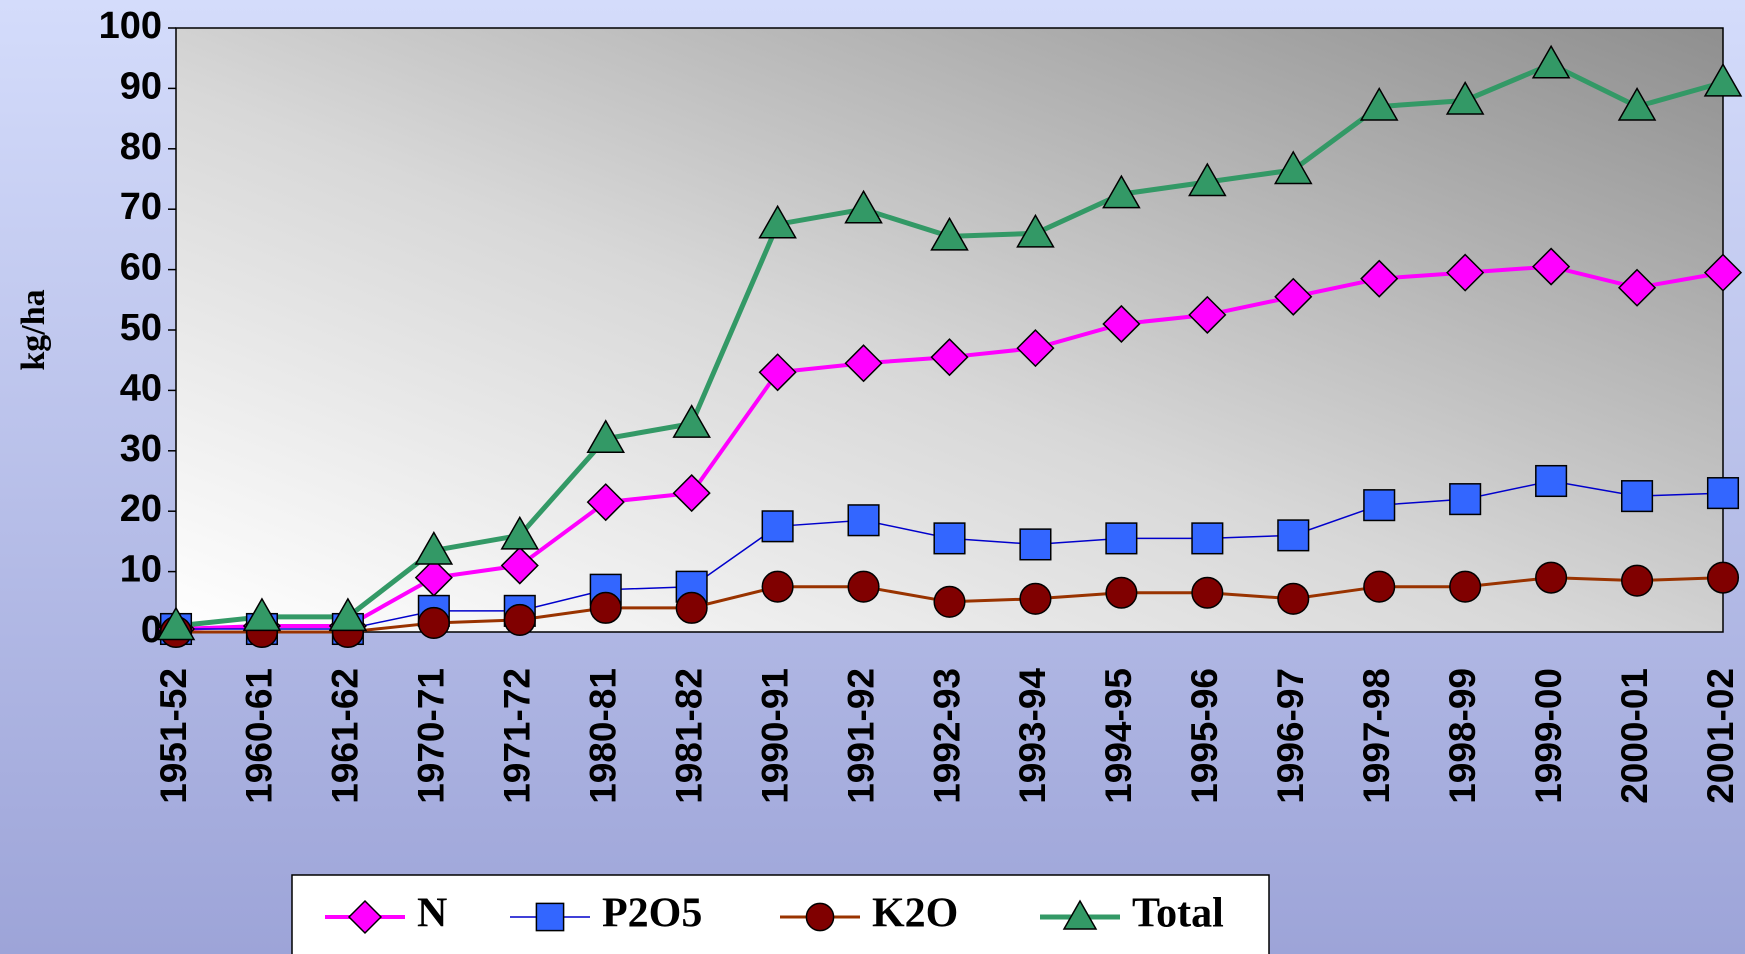 The width and height of the screenshot is (1745, 954). What do you see at coordinates (33, 329) in the screenshot?
I see `y-axis-label: kg/ha` at bounding box center [33, 329].